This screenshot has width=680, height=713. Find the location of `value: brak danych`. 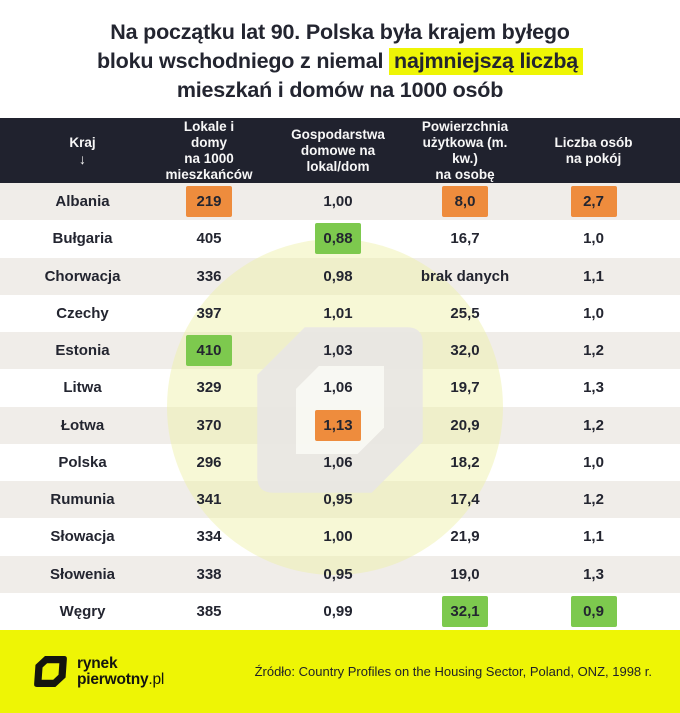

value: brak danych is located at coordinates (465, 276).